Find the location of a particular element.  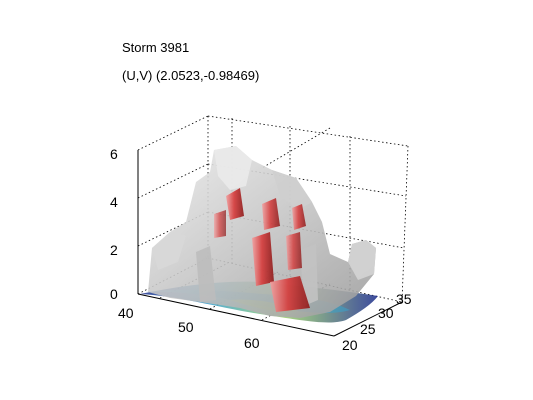

z-tick-2: 2 is located at coordinates (114, 250).